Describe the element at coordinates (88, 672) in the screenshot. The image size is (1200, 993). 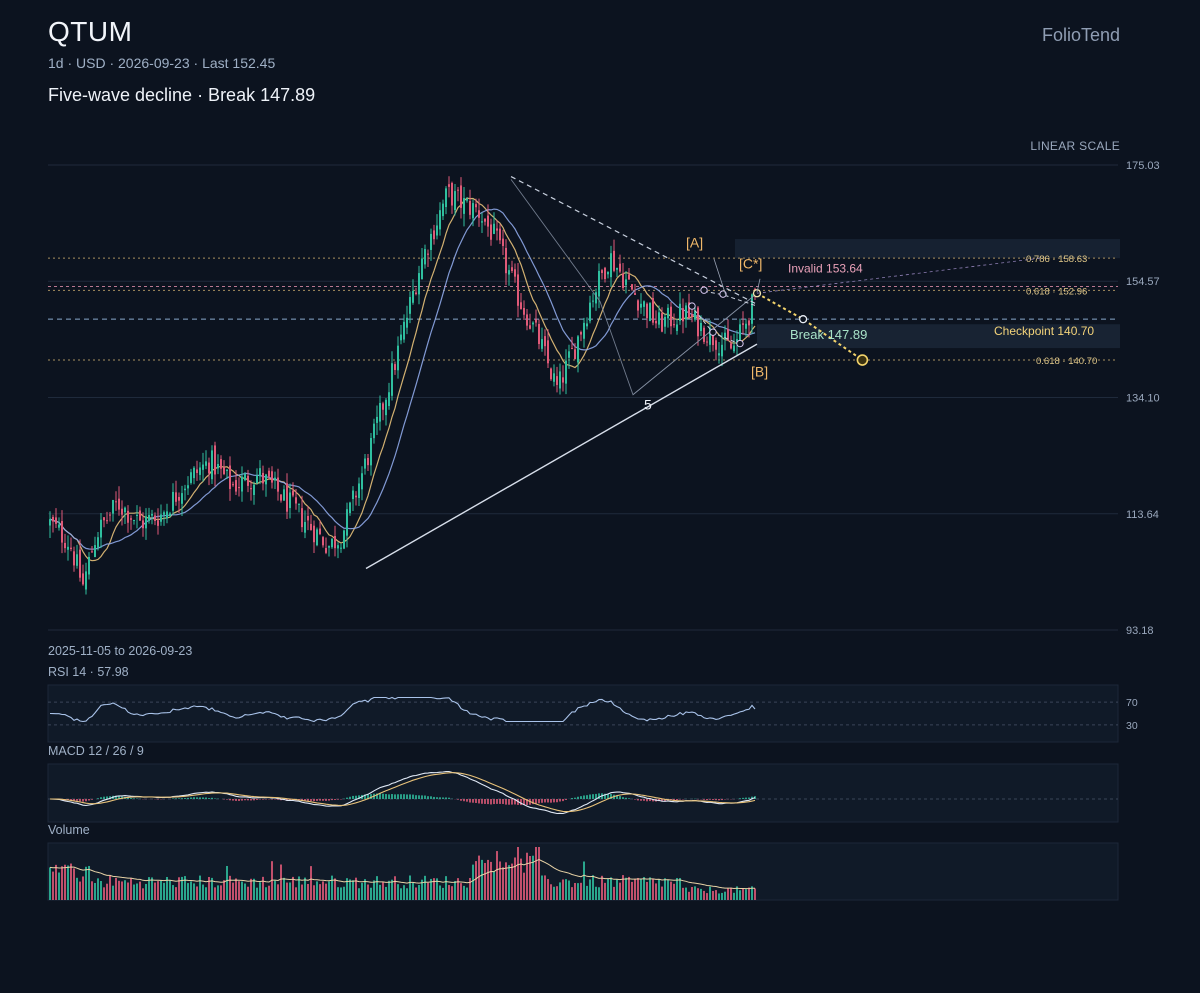
I see `rsi-label: RSI 14 · 57.98` at that location.